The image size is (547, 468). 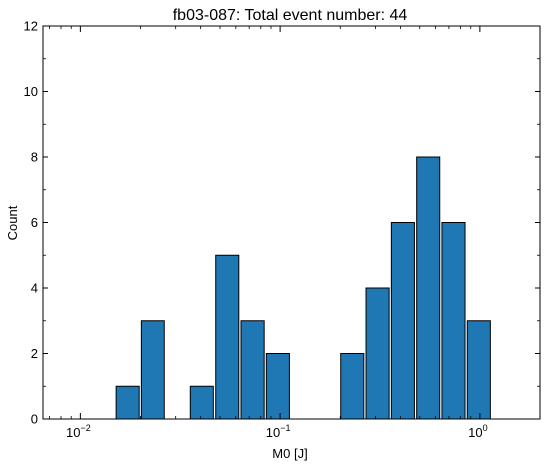 I want to click on x-tick-label: 10⁻², so click(x=78, y=431).